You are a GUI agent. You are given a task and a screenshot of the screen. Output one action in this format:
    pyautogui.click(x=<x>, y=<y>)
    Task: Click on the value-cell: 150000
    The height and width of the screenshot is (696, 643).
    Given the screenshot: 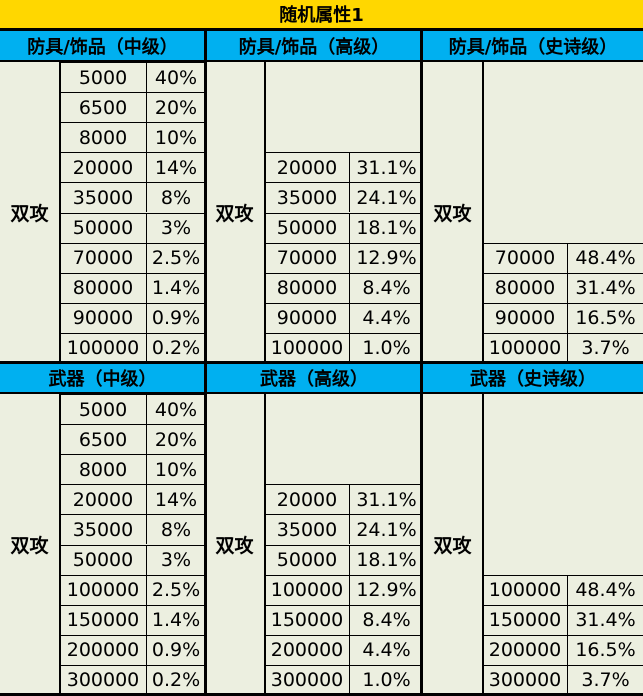 What is the action you would take?
    pyautogui.click(x=307, y=620)
    